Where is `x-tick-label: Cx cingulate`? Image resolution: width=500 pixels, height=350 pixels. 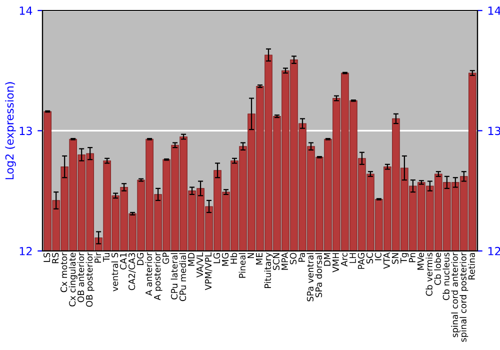 x-tick-label: Cx cingulate is located at coordinates (73, 279).